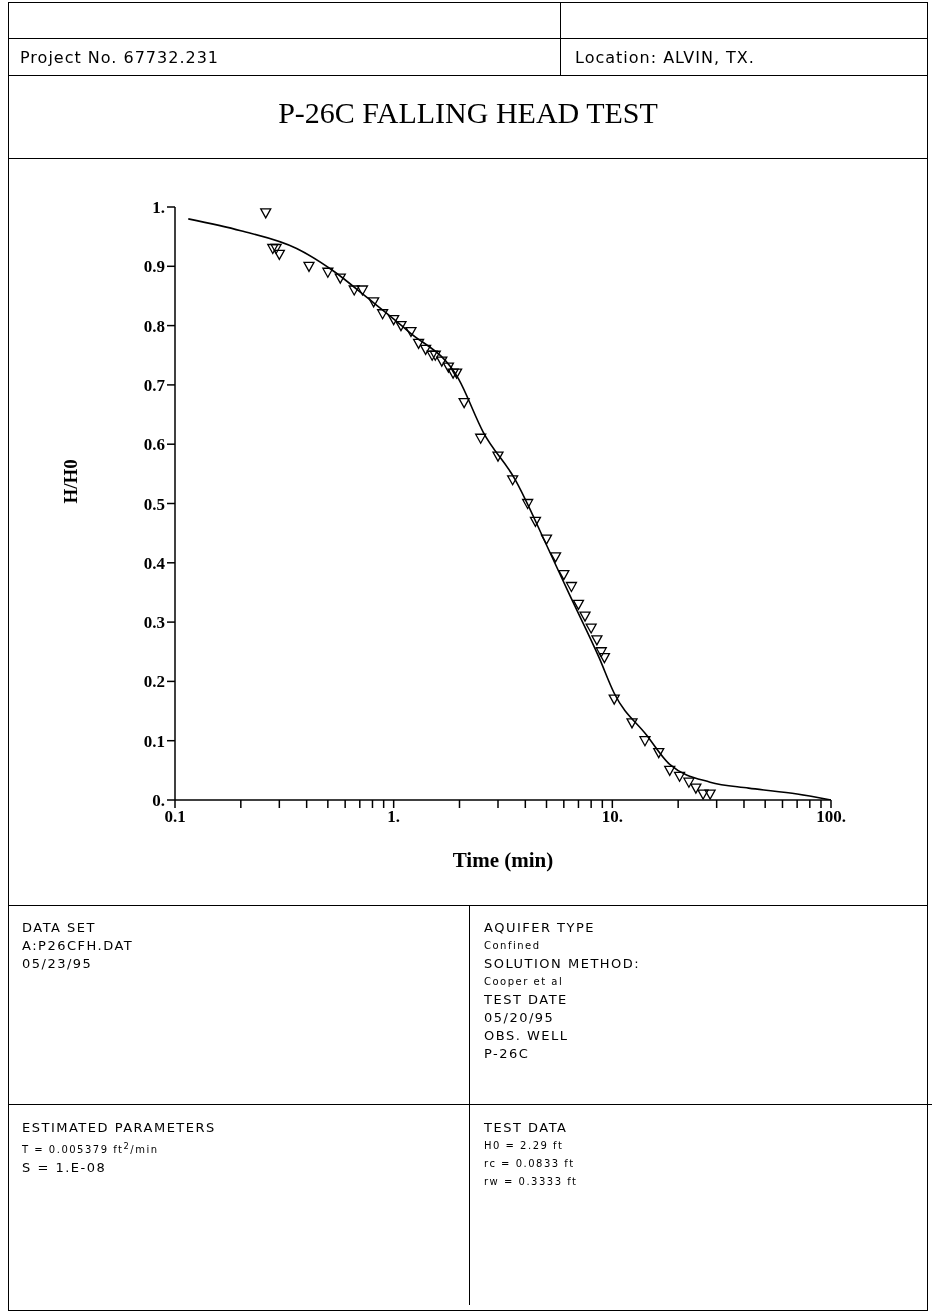  I want to click on text: S = 1.E-08, so click(65, 1168).